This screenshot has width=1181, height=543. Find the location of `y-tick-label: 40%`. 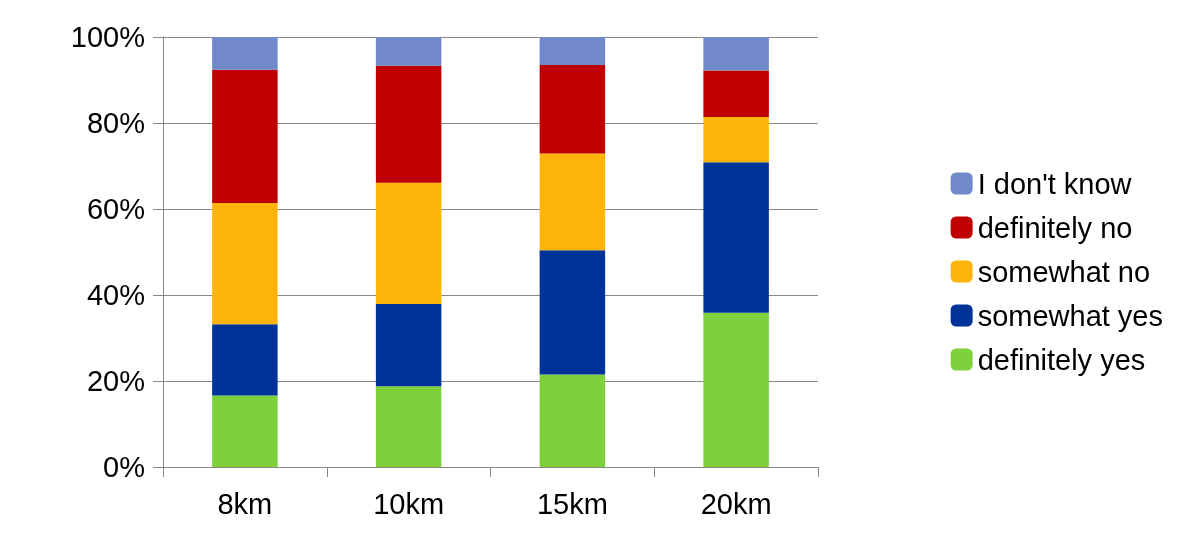

y-tick-label: 40% is located at coordinates (115, 295).